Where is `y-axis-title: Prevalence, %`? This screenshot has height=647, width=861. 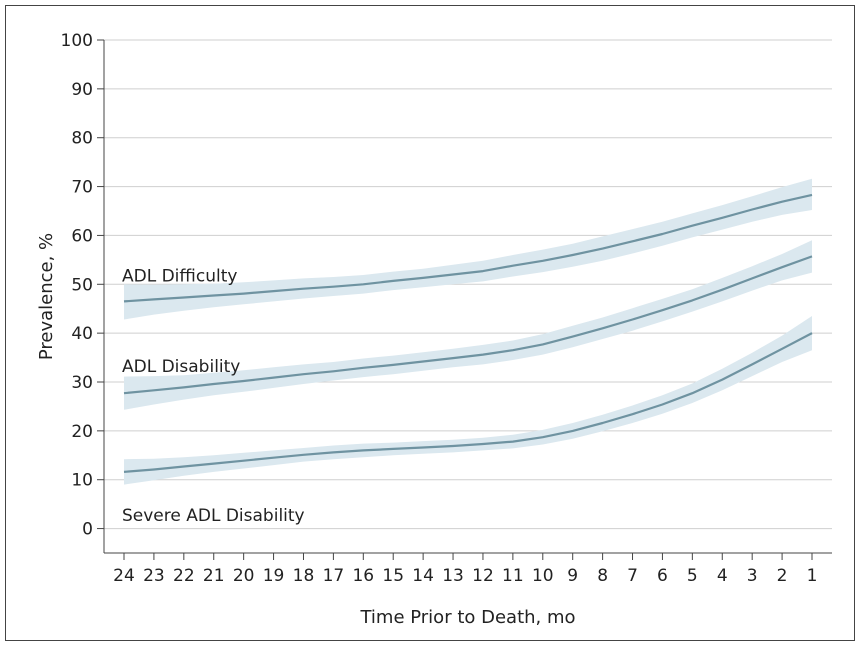 y-axis-title: Prevalence, % is located at coordinates (46, 296).